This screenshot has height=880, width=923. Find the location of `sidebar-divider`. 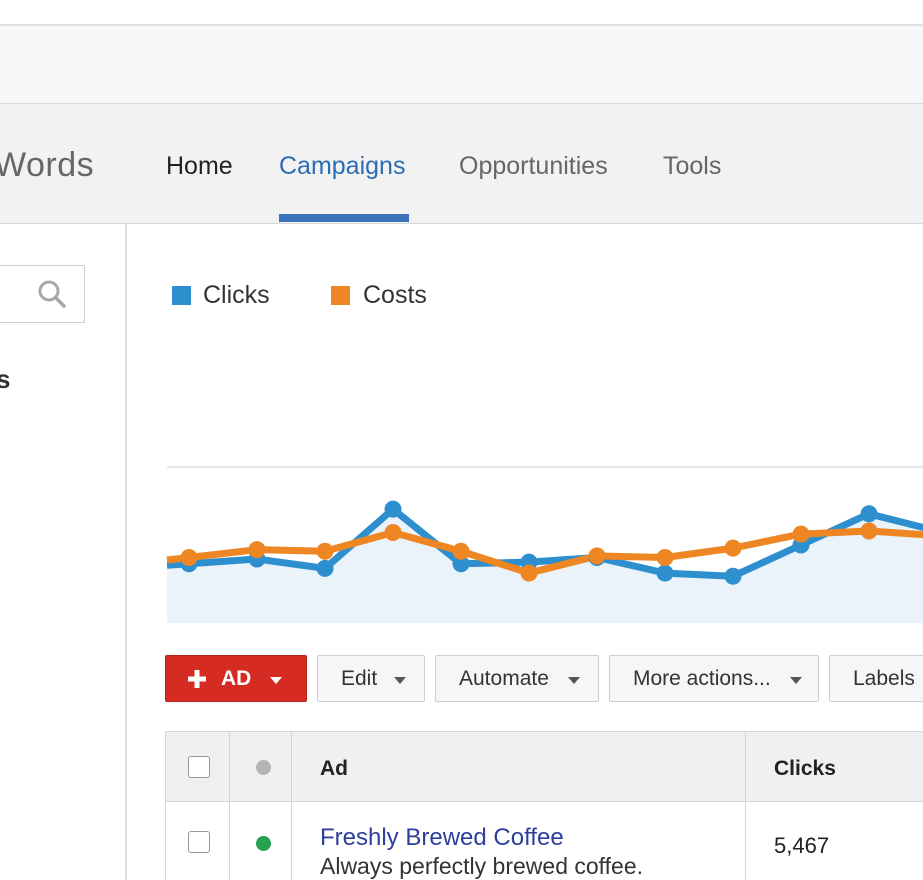

sidebar-divider is located at coordinates (126, 552).